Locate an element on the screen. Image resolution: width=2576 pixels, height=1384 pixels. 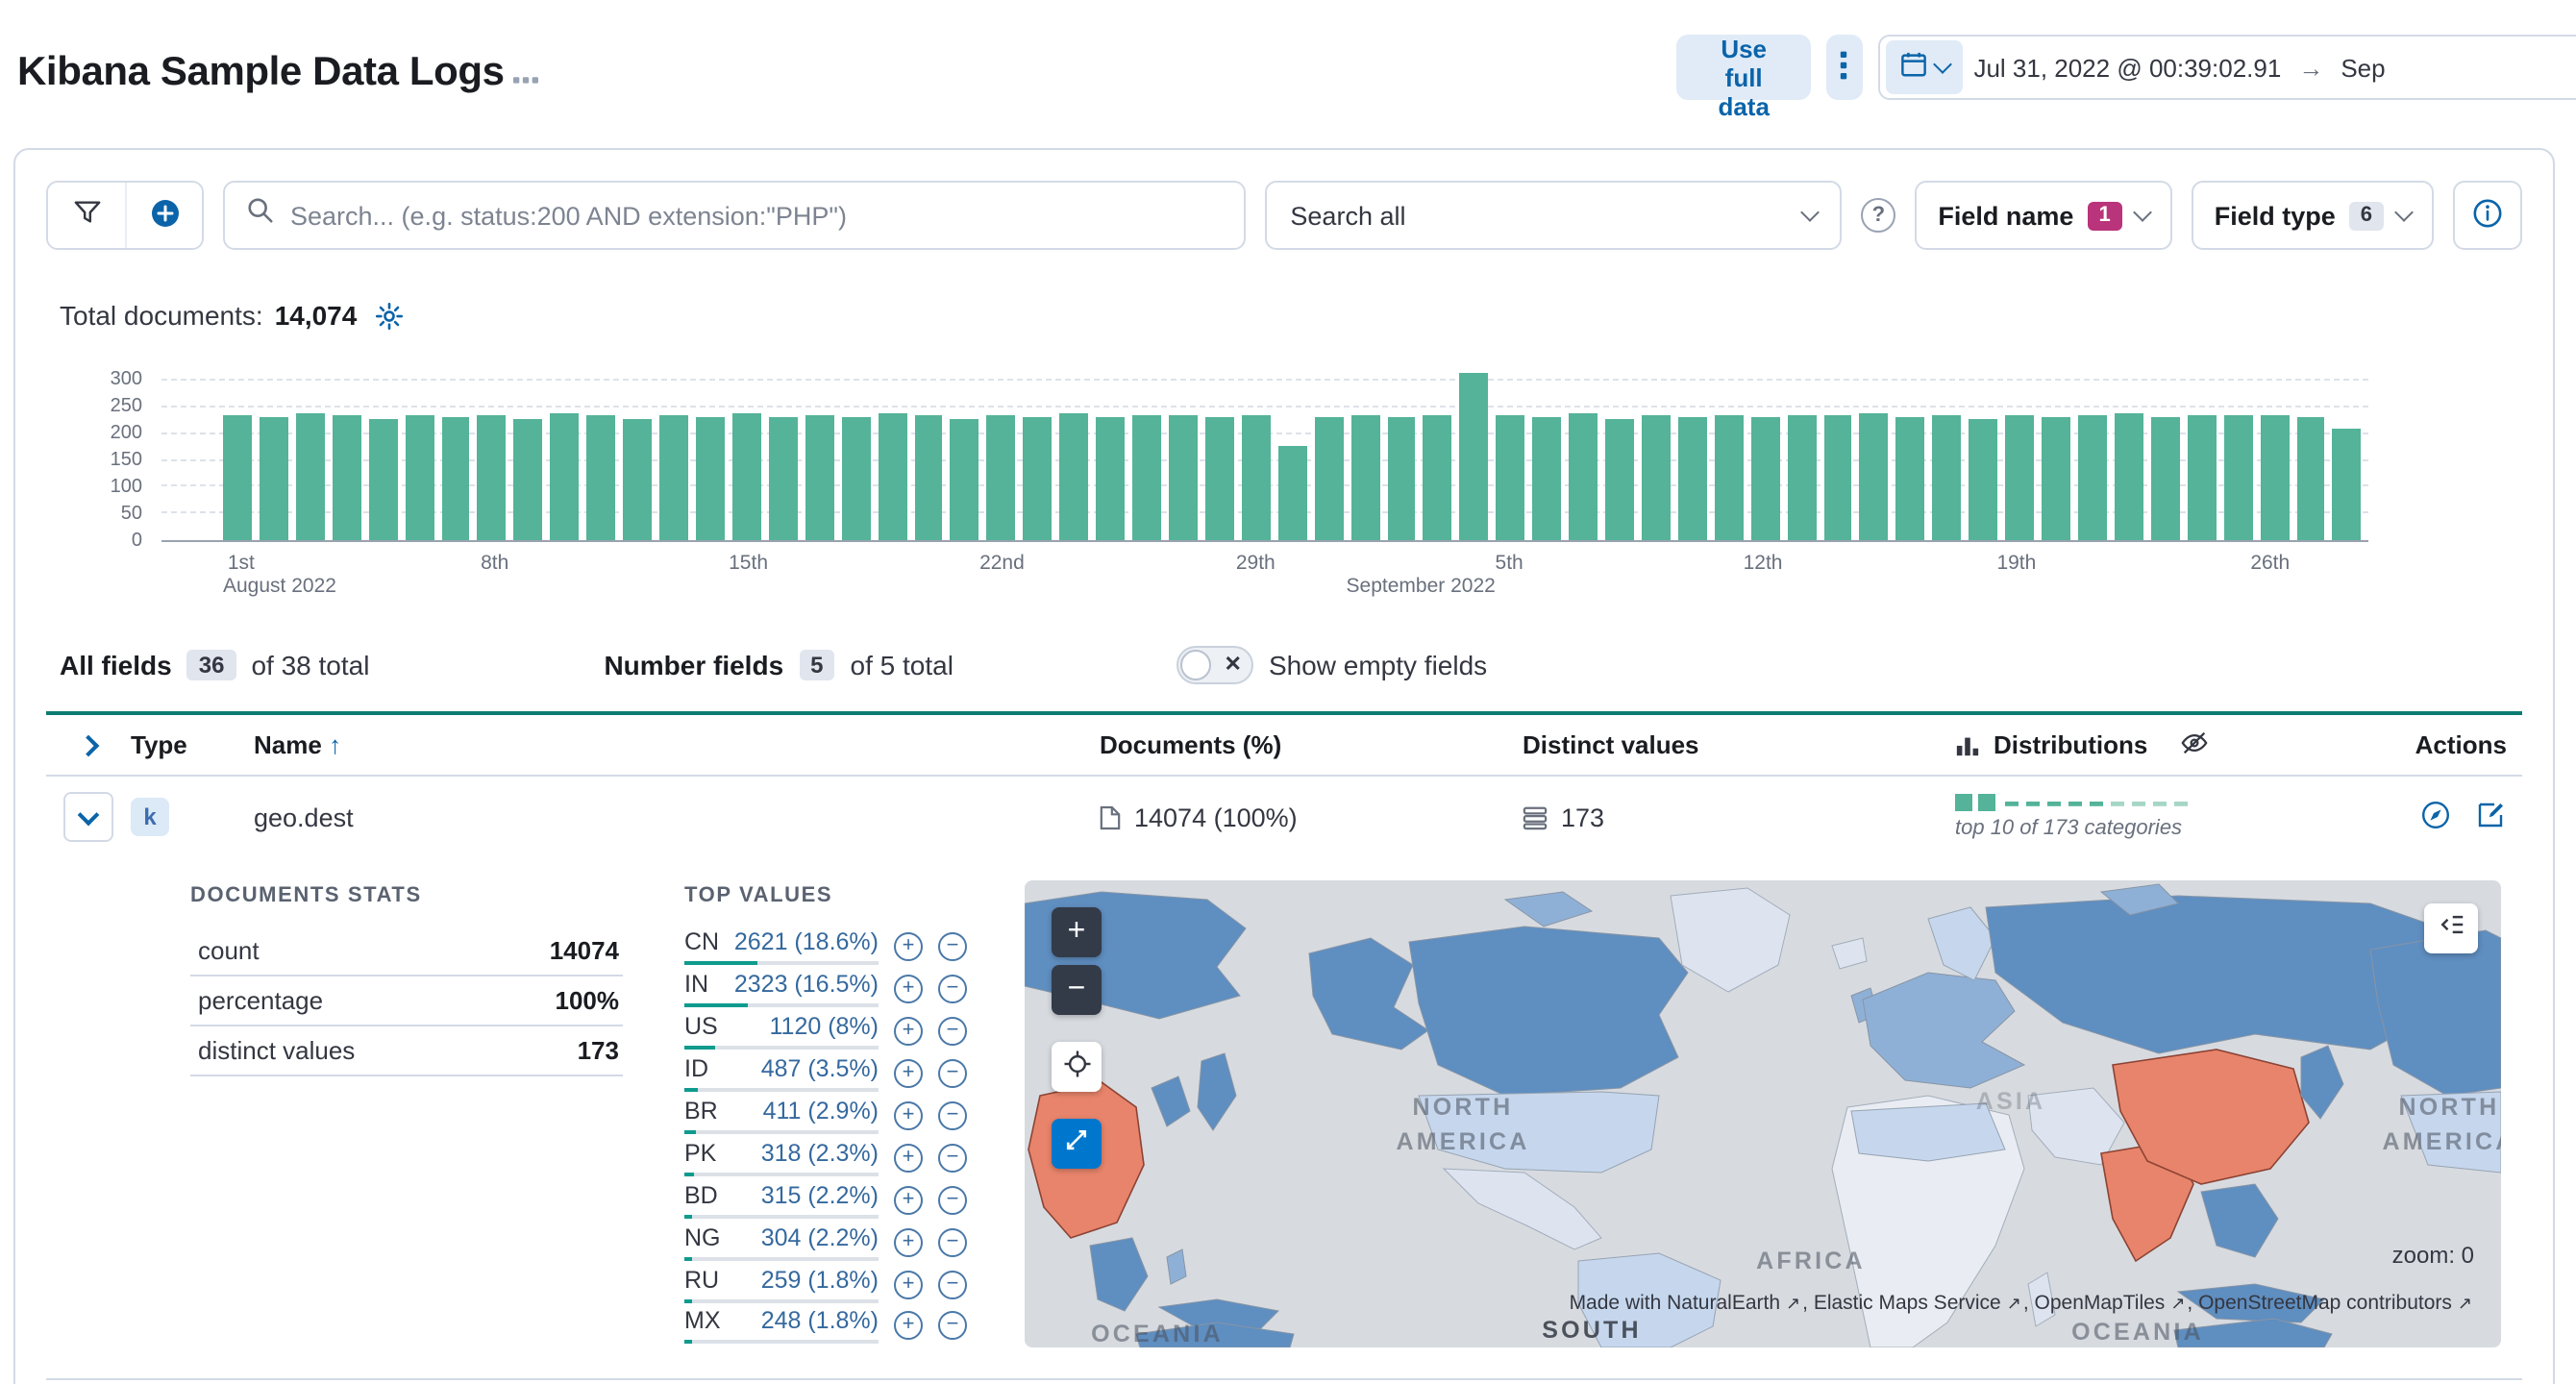
add-filter-button is located at coordinates (164, 215).